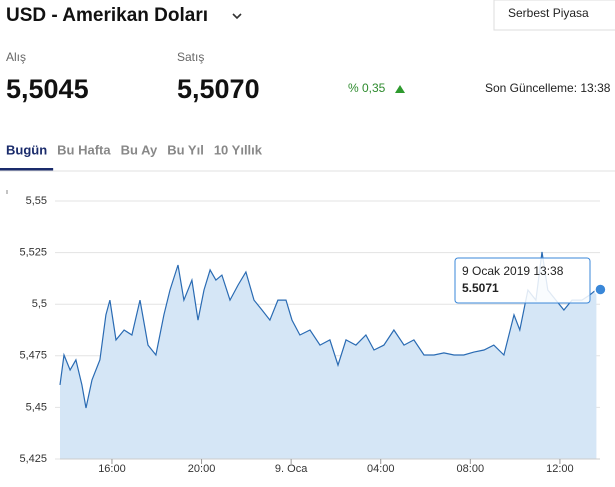  I want to click on y-tick-label: 5,425, so click(33, 459).